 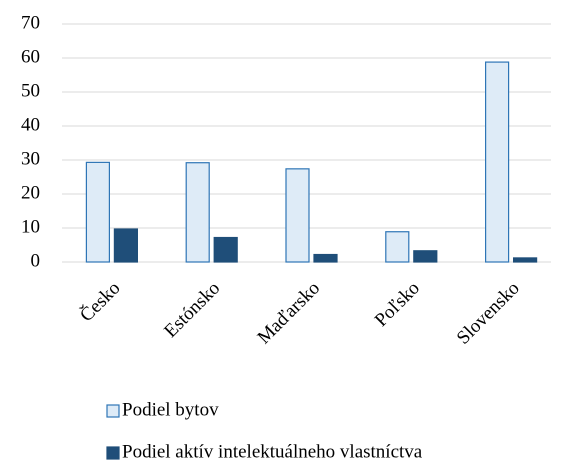 I want to click on y-tick-label: 20, so click(x=30, y=192).